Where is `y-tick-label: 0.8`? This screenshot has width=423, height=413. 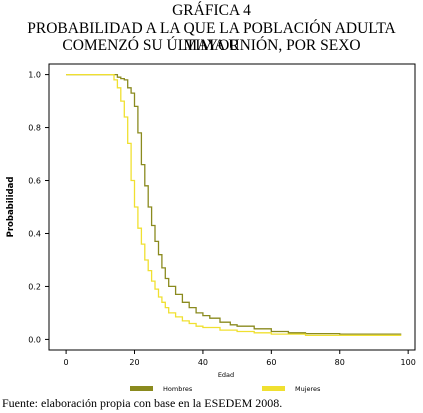 y-tick-label: 0.8 is located at coordinates (34, 128).